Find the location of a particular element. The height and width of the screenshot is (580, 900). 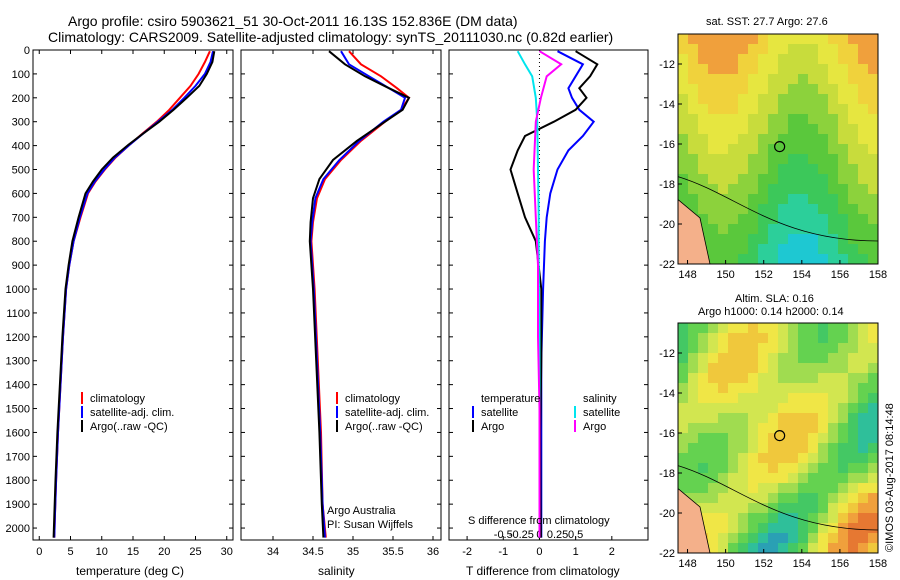

x-tick-label: 30 is located at coordinates (227, 552).